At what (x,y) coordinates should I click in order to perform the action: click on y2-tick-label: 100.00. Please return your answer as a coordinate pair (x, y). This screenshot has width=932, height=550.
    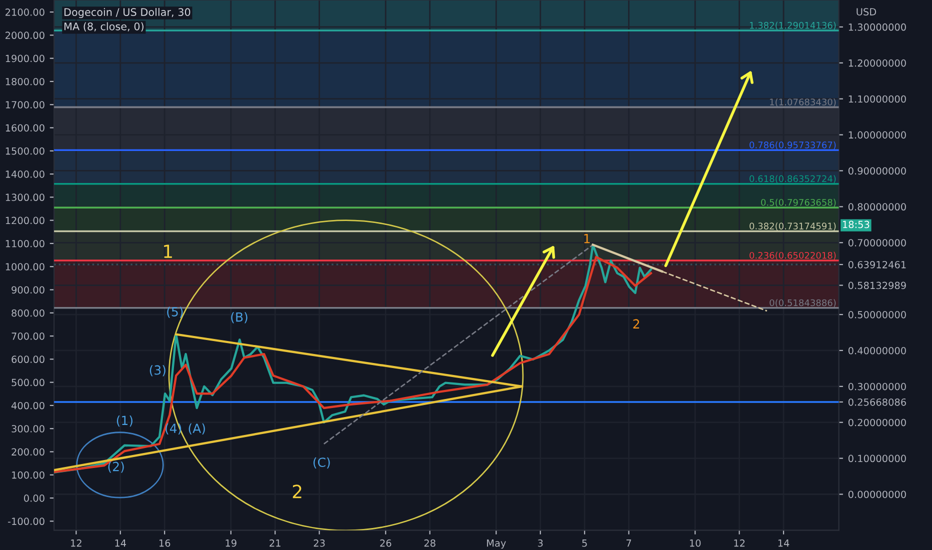
    Looking at the image, I should click on (28, 475).